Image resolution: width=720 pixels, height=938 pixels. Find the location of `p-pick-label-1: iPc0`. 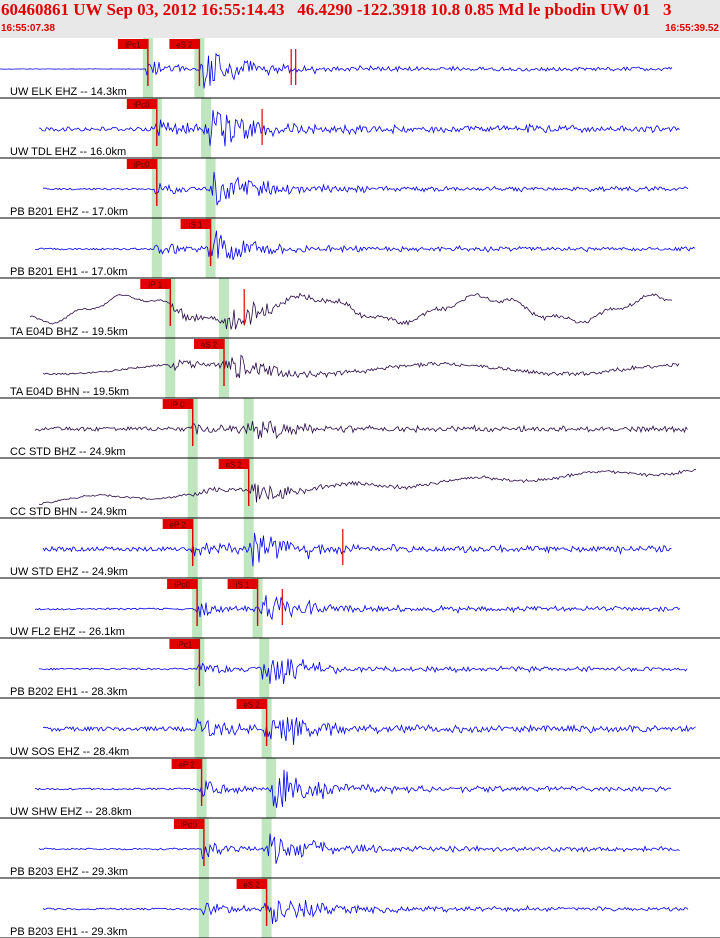

p-pick-label-1: iPc0 is located at coordinates (142, 105).